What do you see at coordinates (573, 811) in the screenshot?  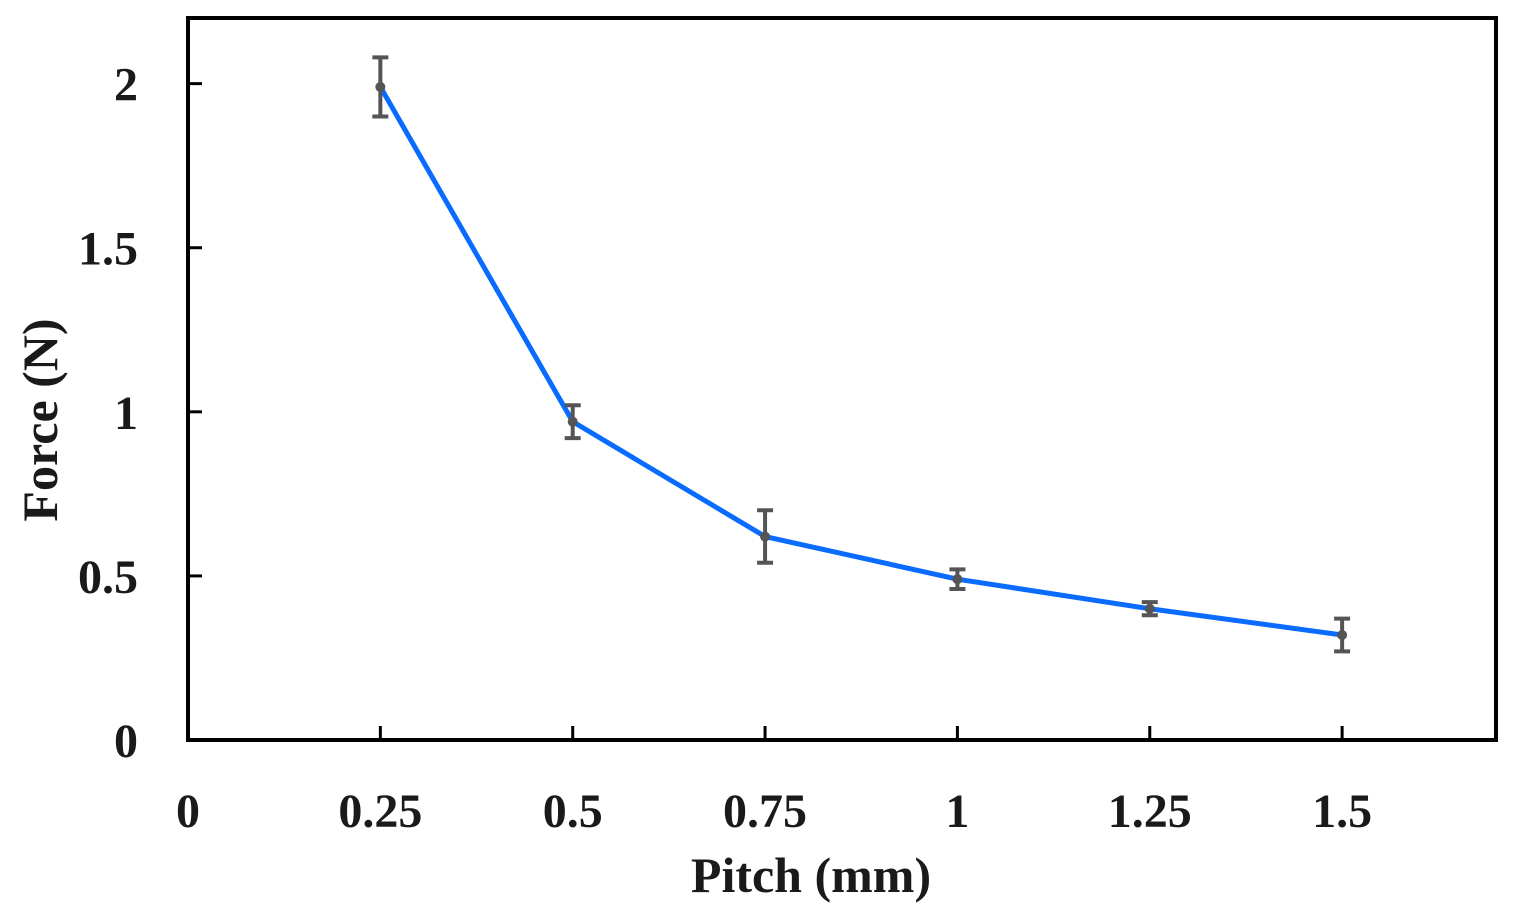 I see `x-tick-label: 0.5` at bounding box center [573, 811].